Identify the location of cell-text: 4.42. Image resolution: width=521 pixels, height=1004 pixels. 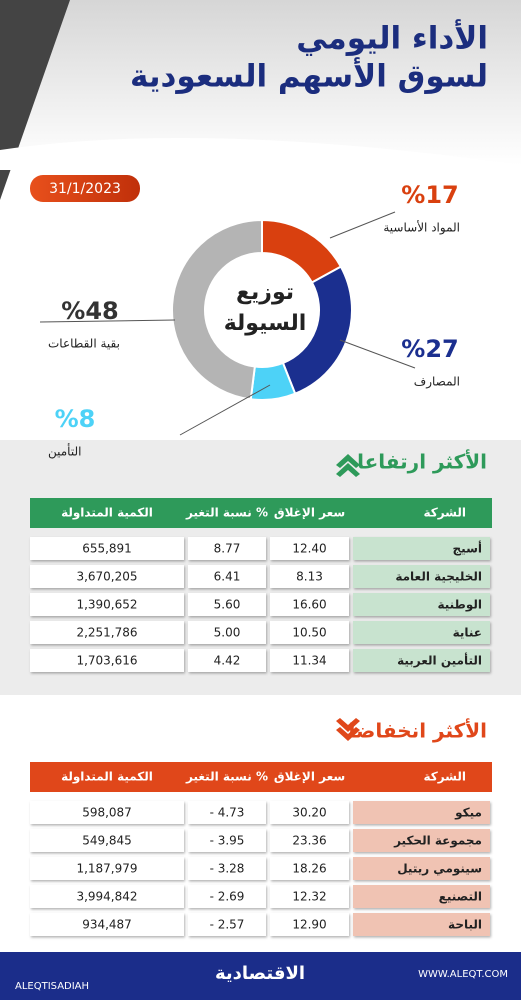
(227, 661).